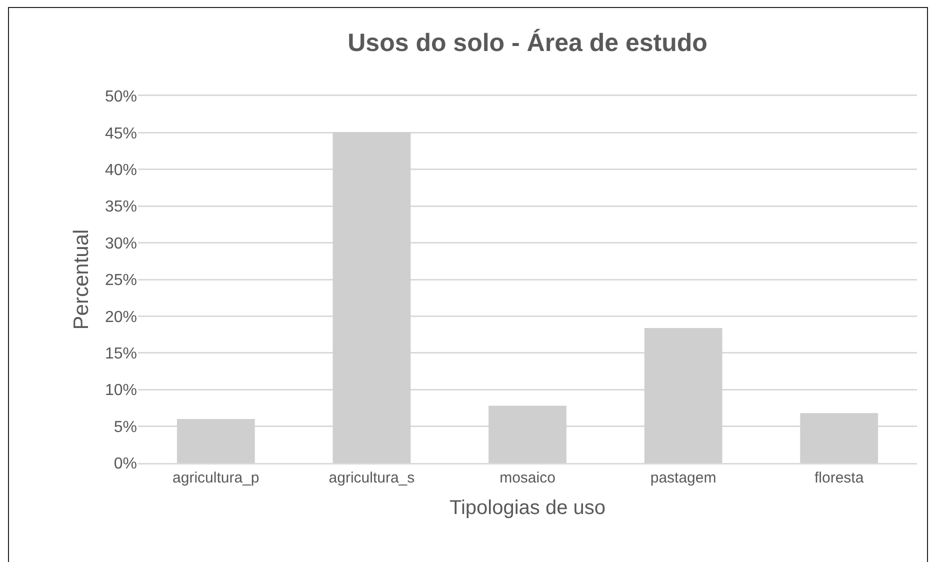 The height and width of the screenshot is (562, 933). I want to click on x-tick-label: mosaico, so click(528, 478).